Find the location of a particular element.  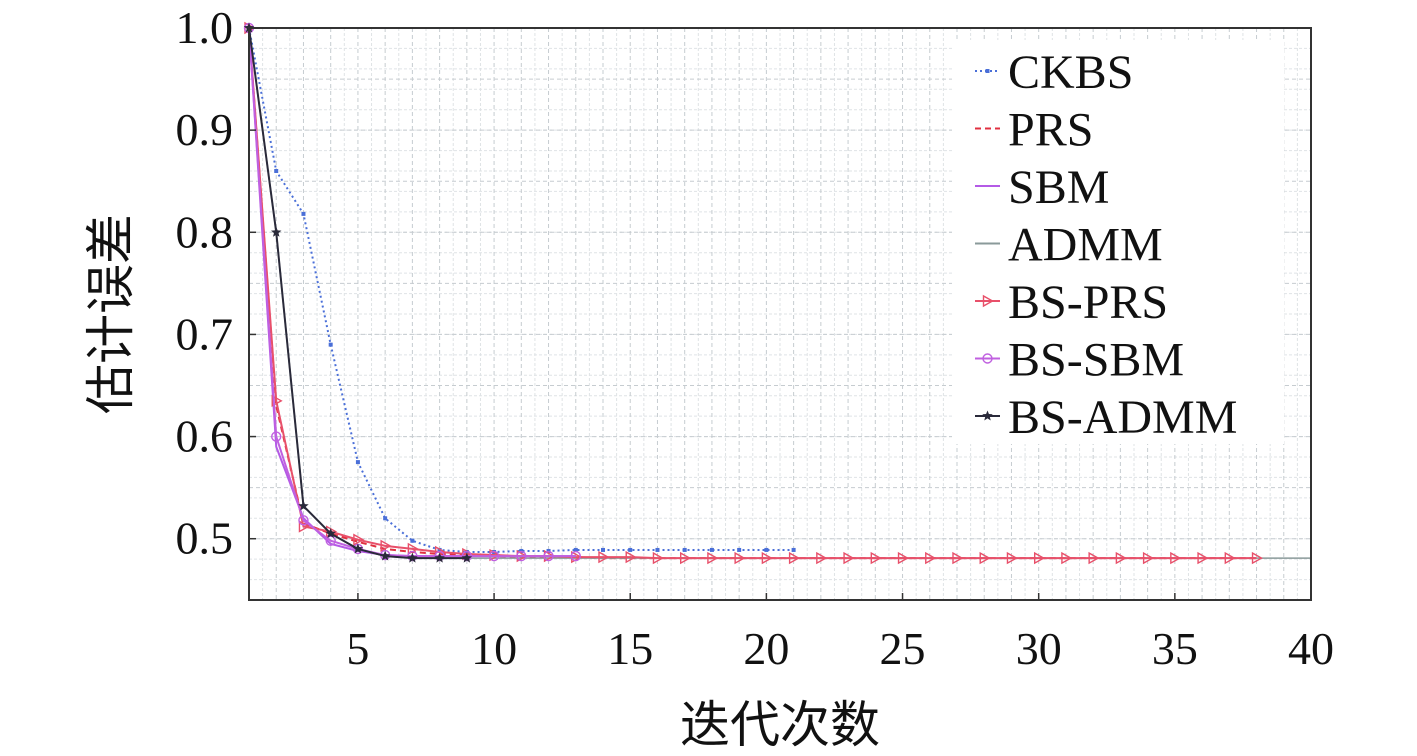

legend-item-bs-prs: BS-PRS is located at coordinates (1071, 302).